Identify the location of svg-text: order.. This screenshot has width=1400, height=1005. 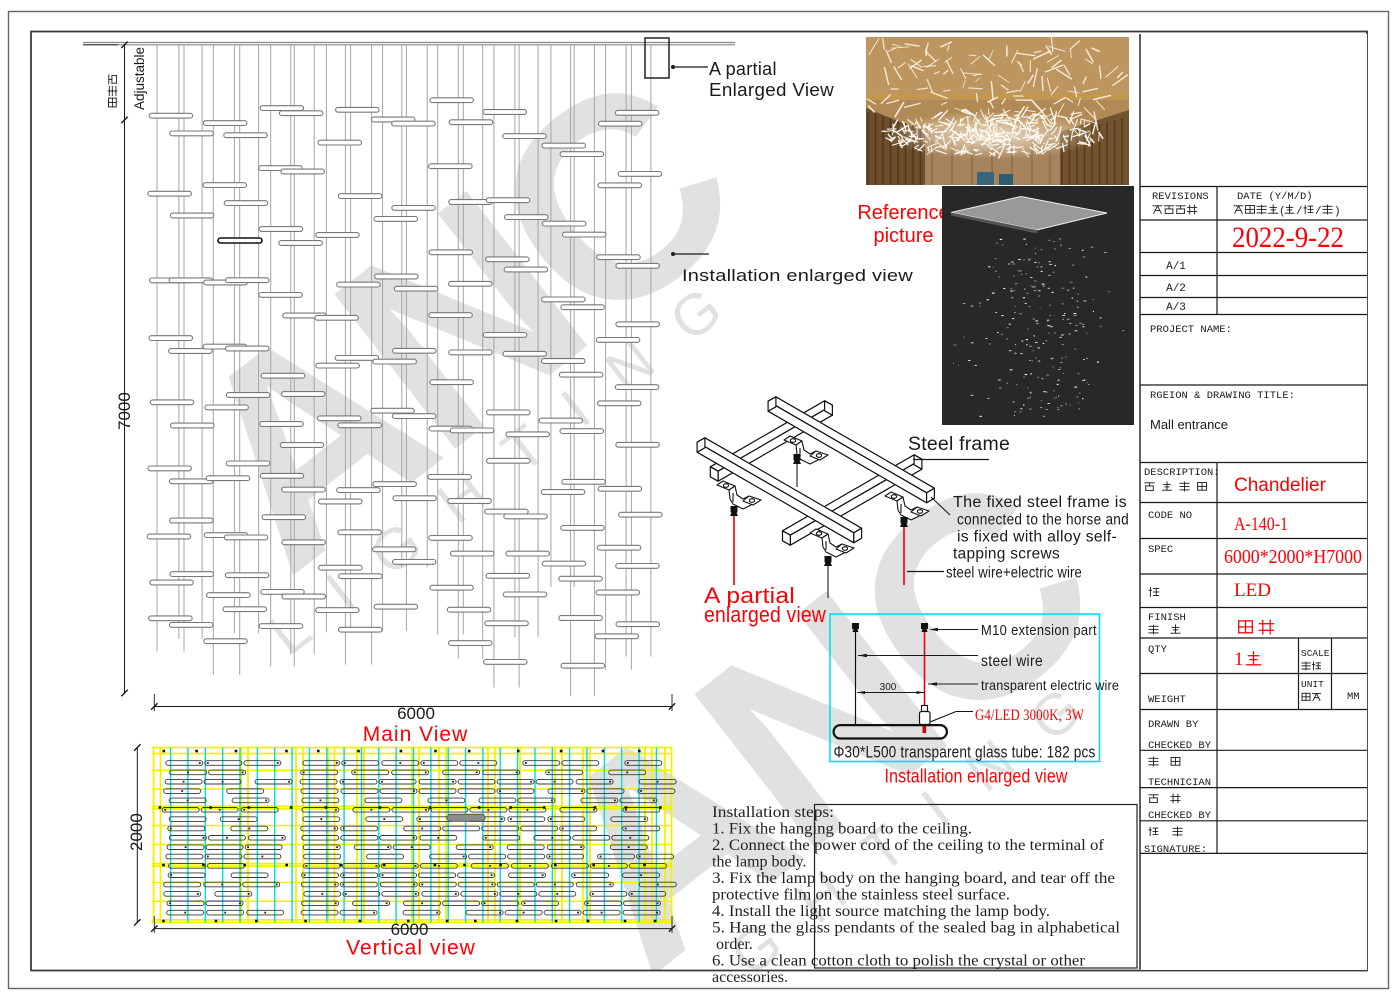
(734, 944).